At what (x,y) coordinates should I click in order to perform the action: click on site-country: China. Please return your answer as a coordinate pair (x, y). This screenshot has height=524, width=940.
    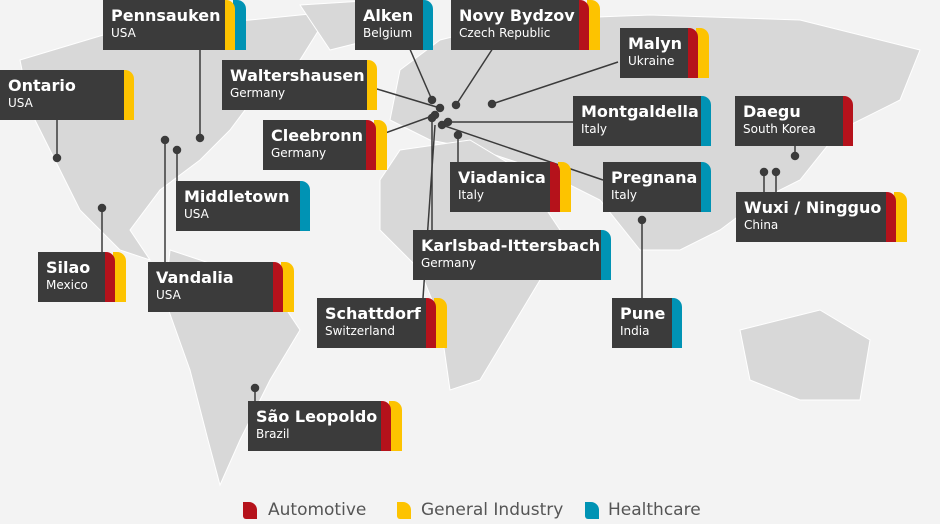
    Looking at the image, I should click on (761, 225).